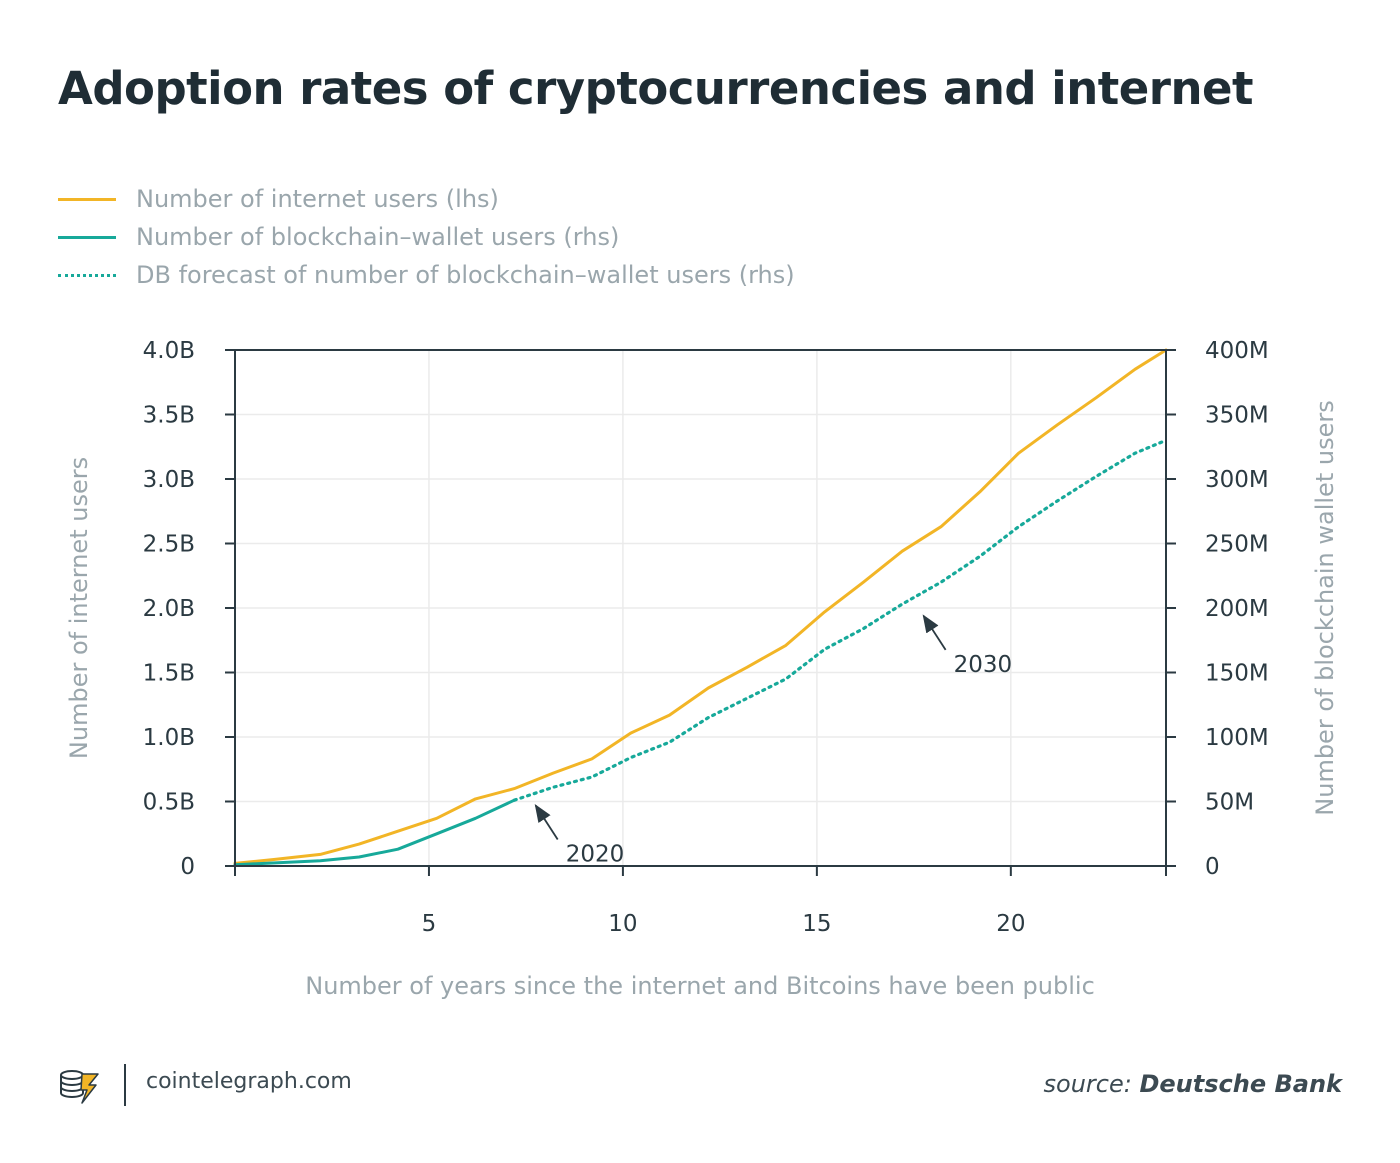 Image resolution: width=1400 pixels, height=1163 pixels. I want to click on annotation-arrow-2020, so click(546, 821).